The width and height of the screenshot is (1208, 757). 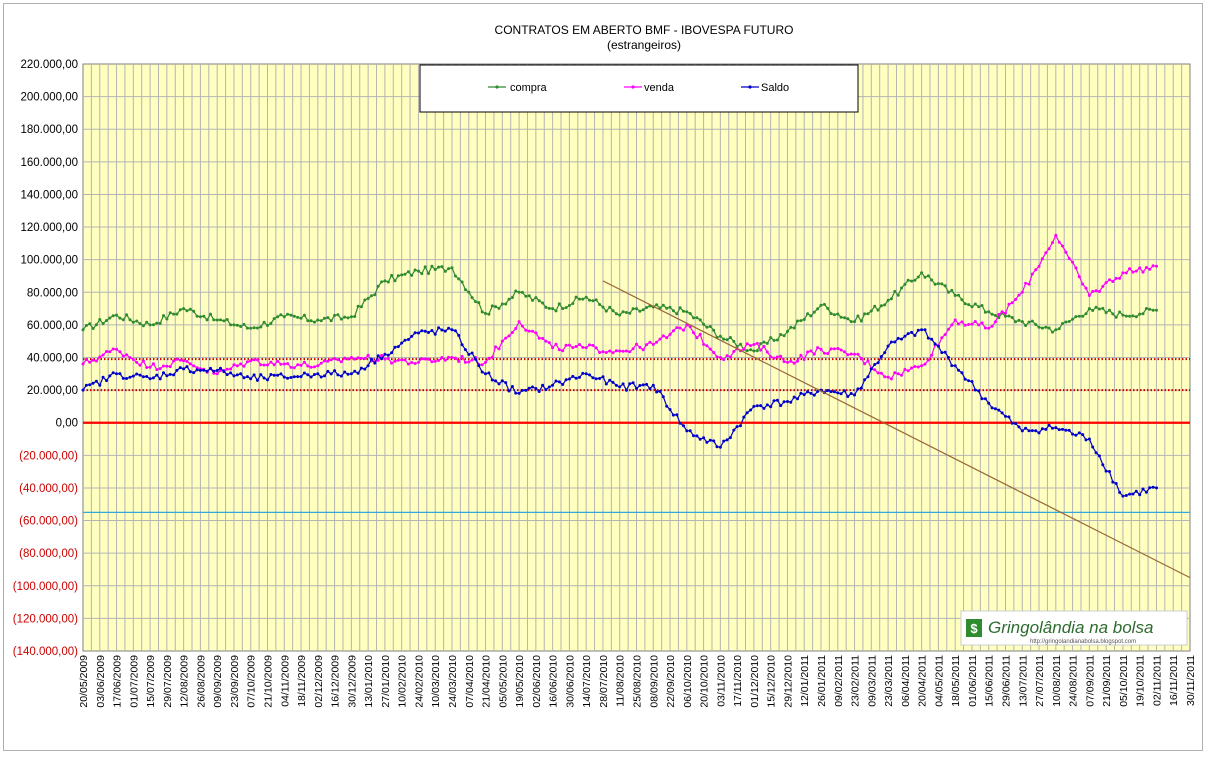 I want to click on x-tick-label: 02/12/2009, so click(x=319, y=681).